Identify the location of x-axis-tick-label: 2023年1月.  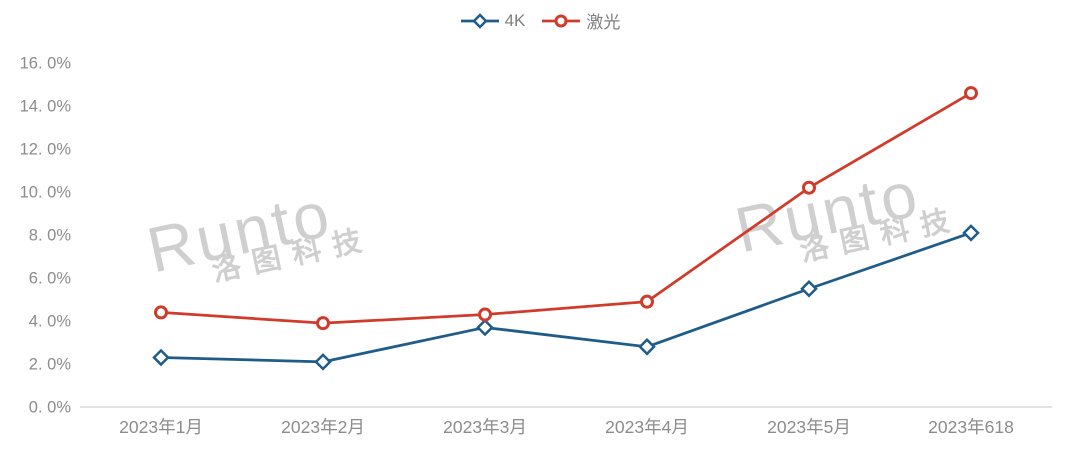
(161, 427).